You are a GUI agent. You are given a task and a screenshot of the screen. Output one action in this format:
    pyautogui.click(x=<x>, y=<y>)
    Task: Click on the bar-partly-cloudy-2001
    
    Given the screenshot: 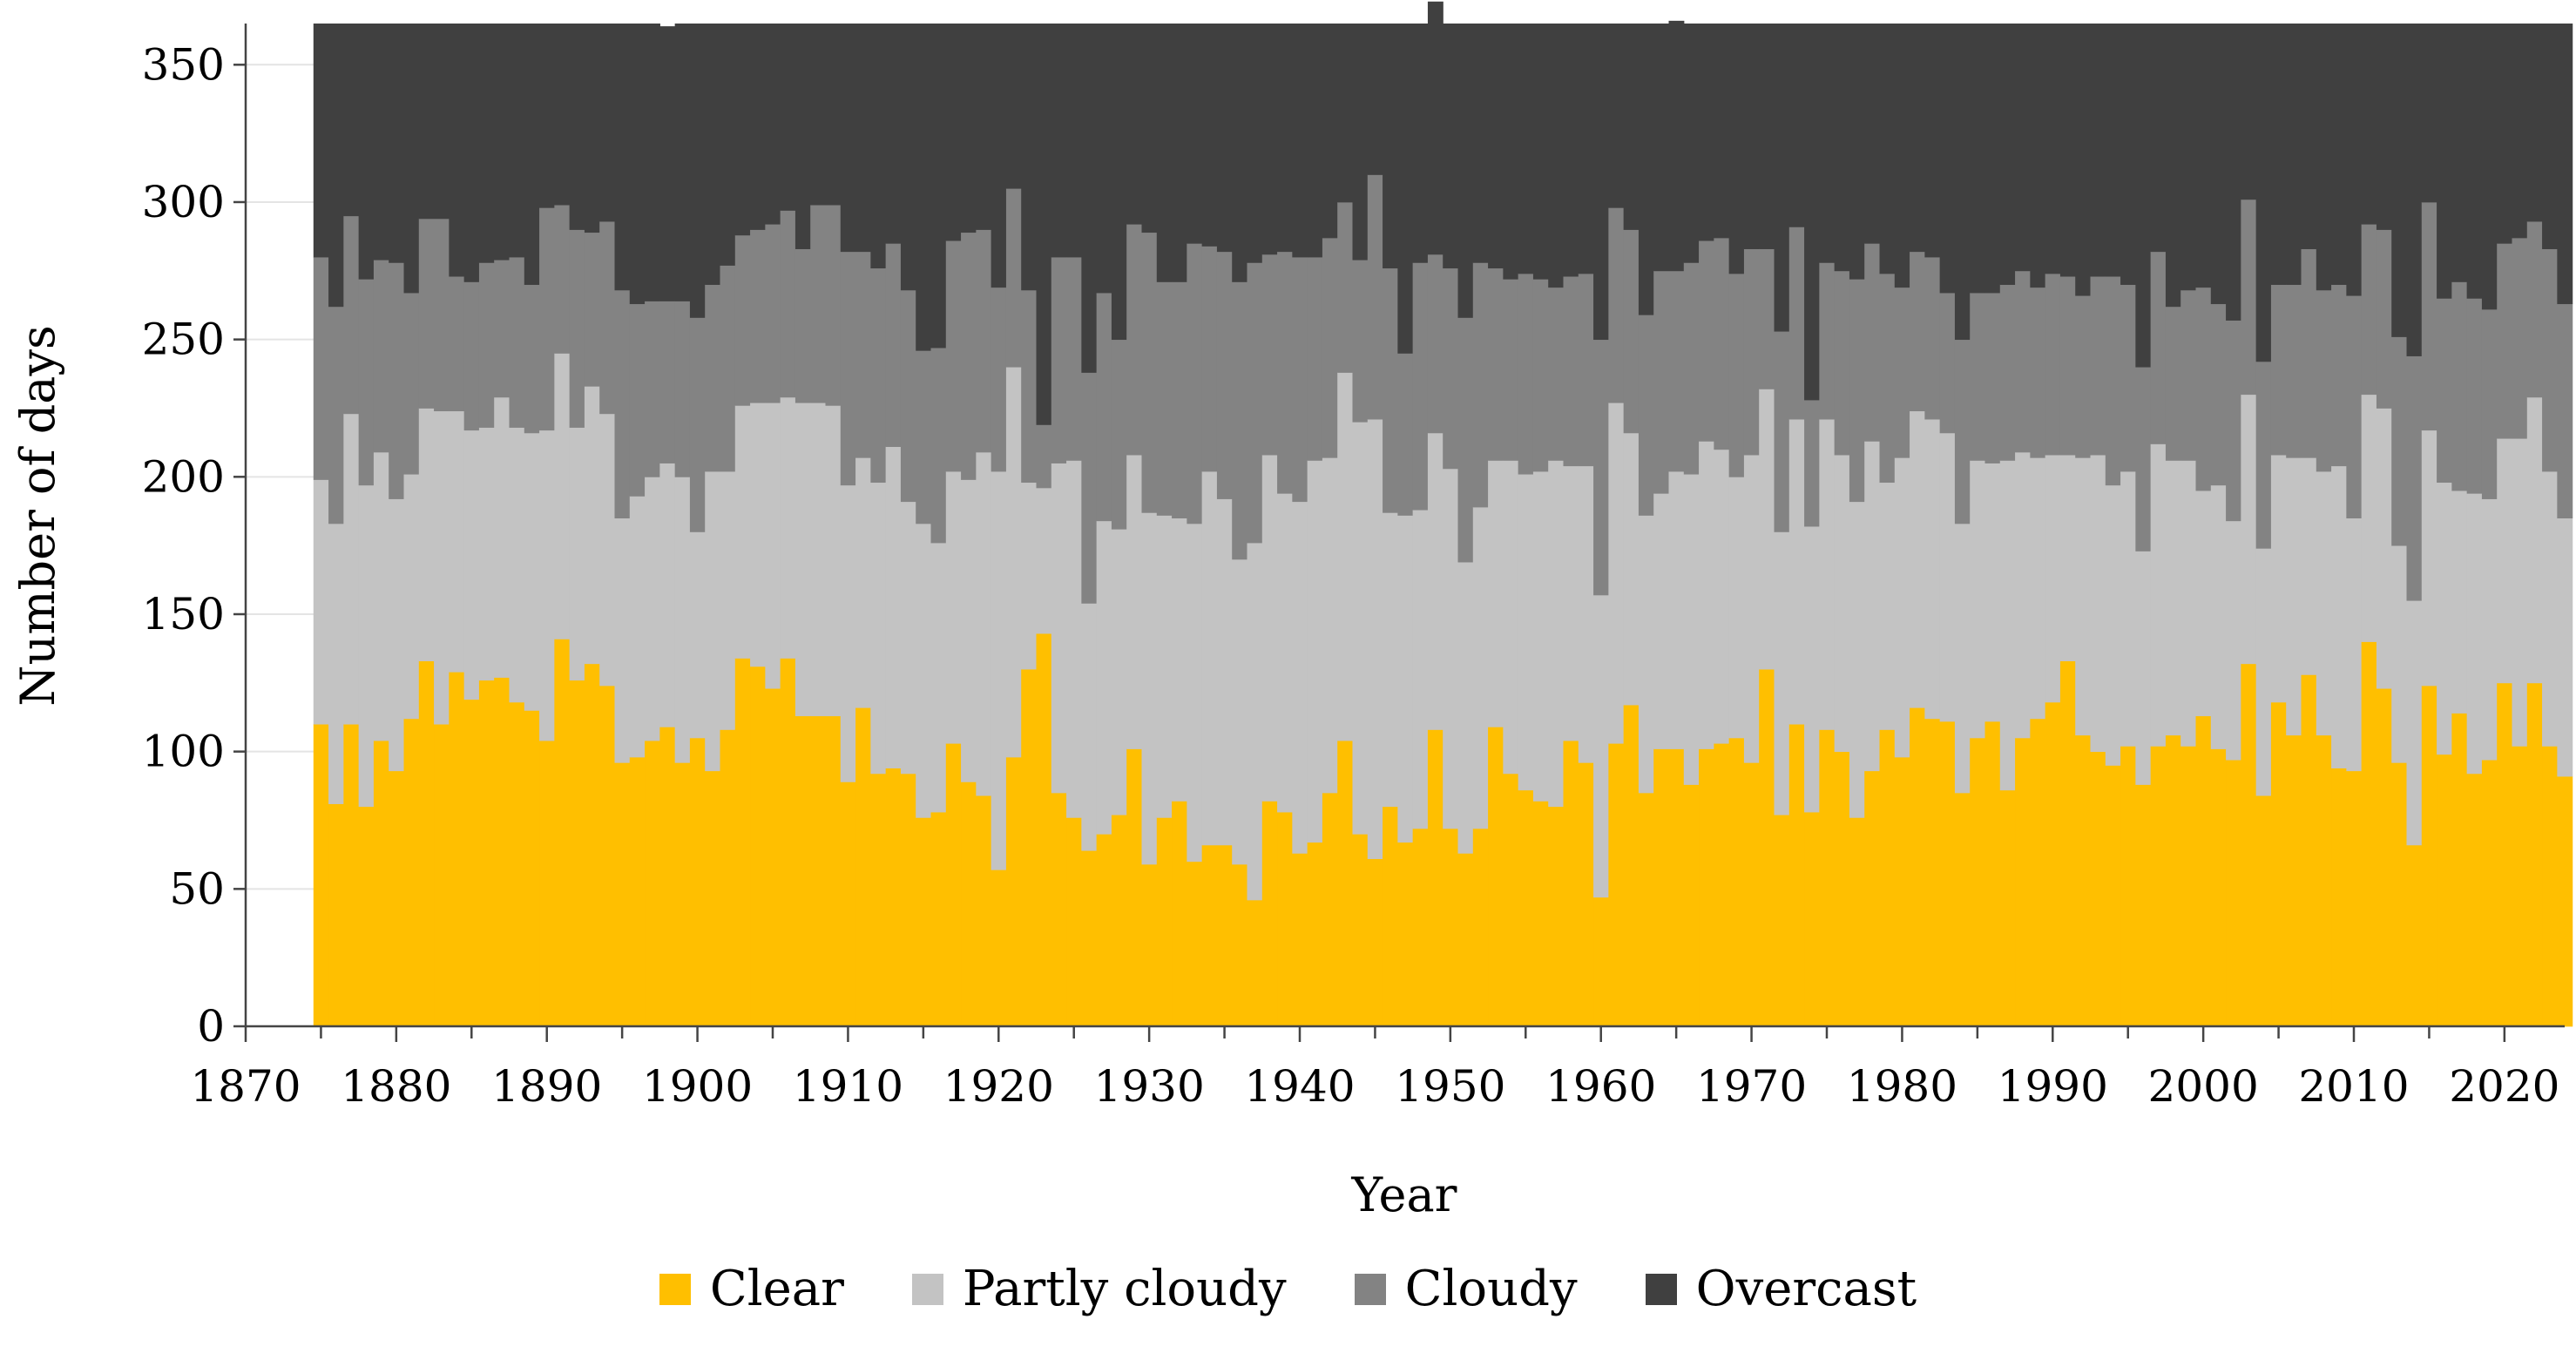 What is the action you would take?
    pyautogui.click(x=2218, y=616)
    